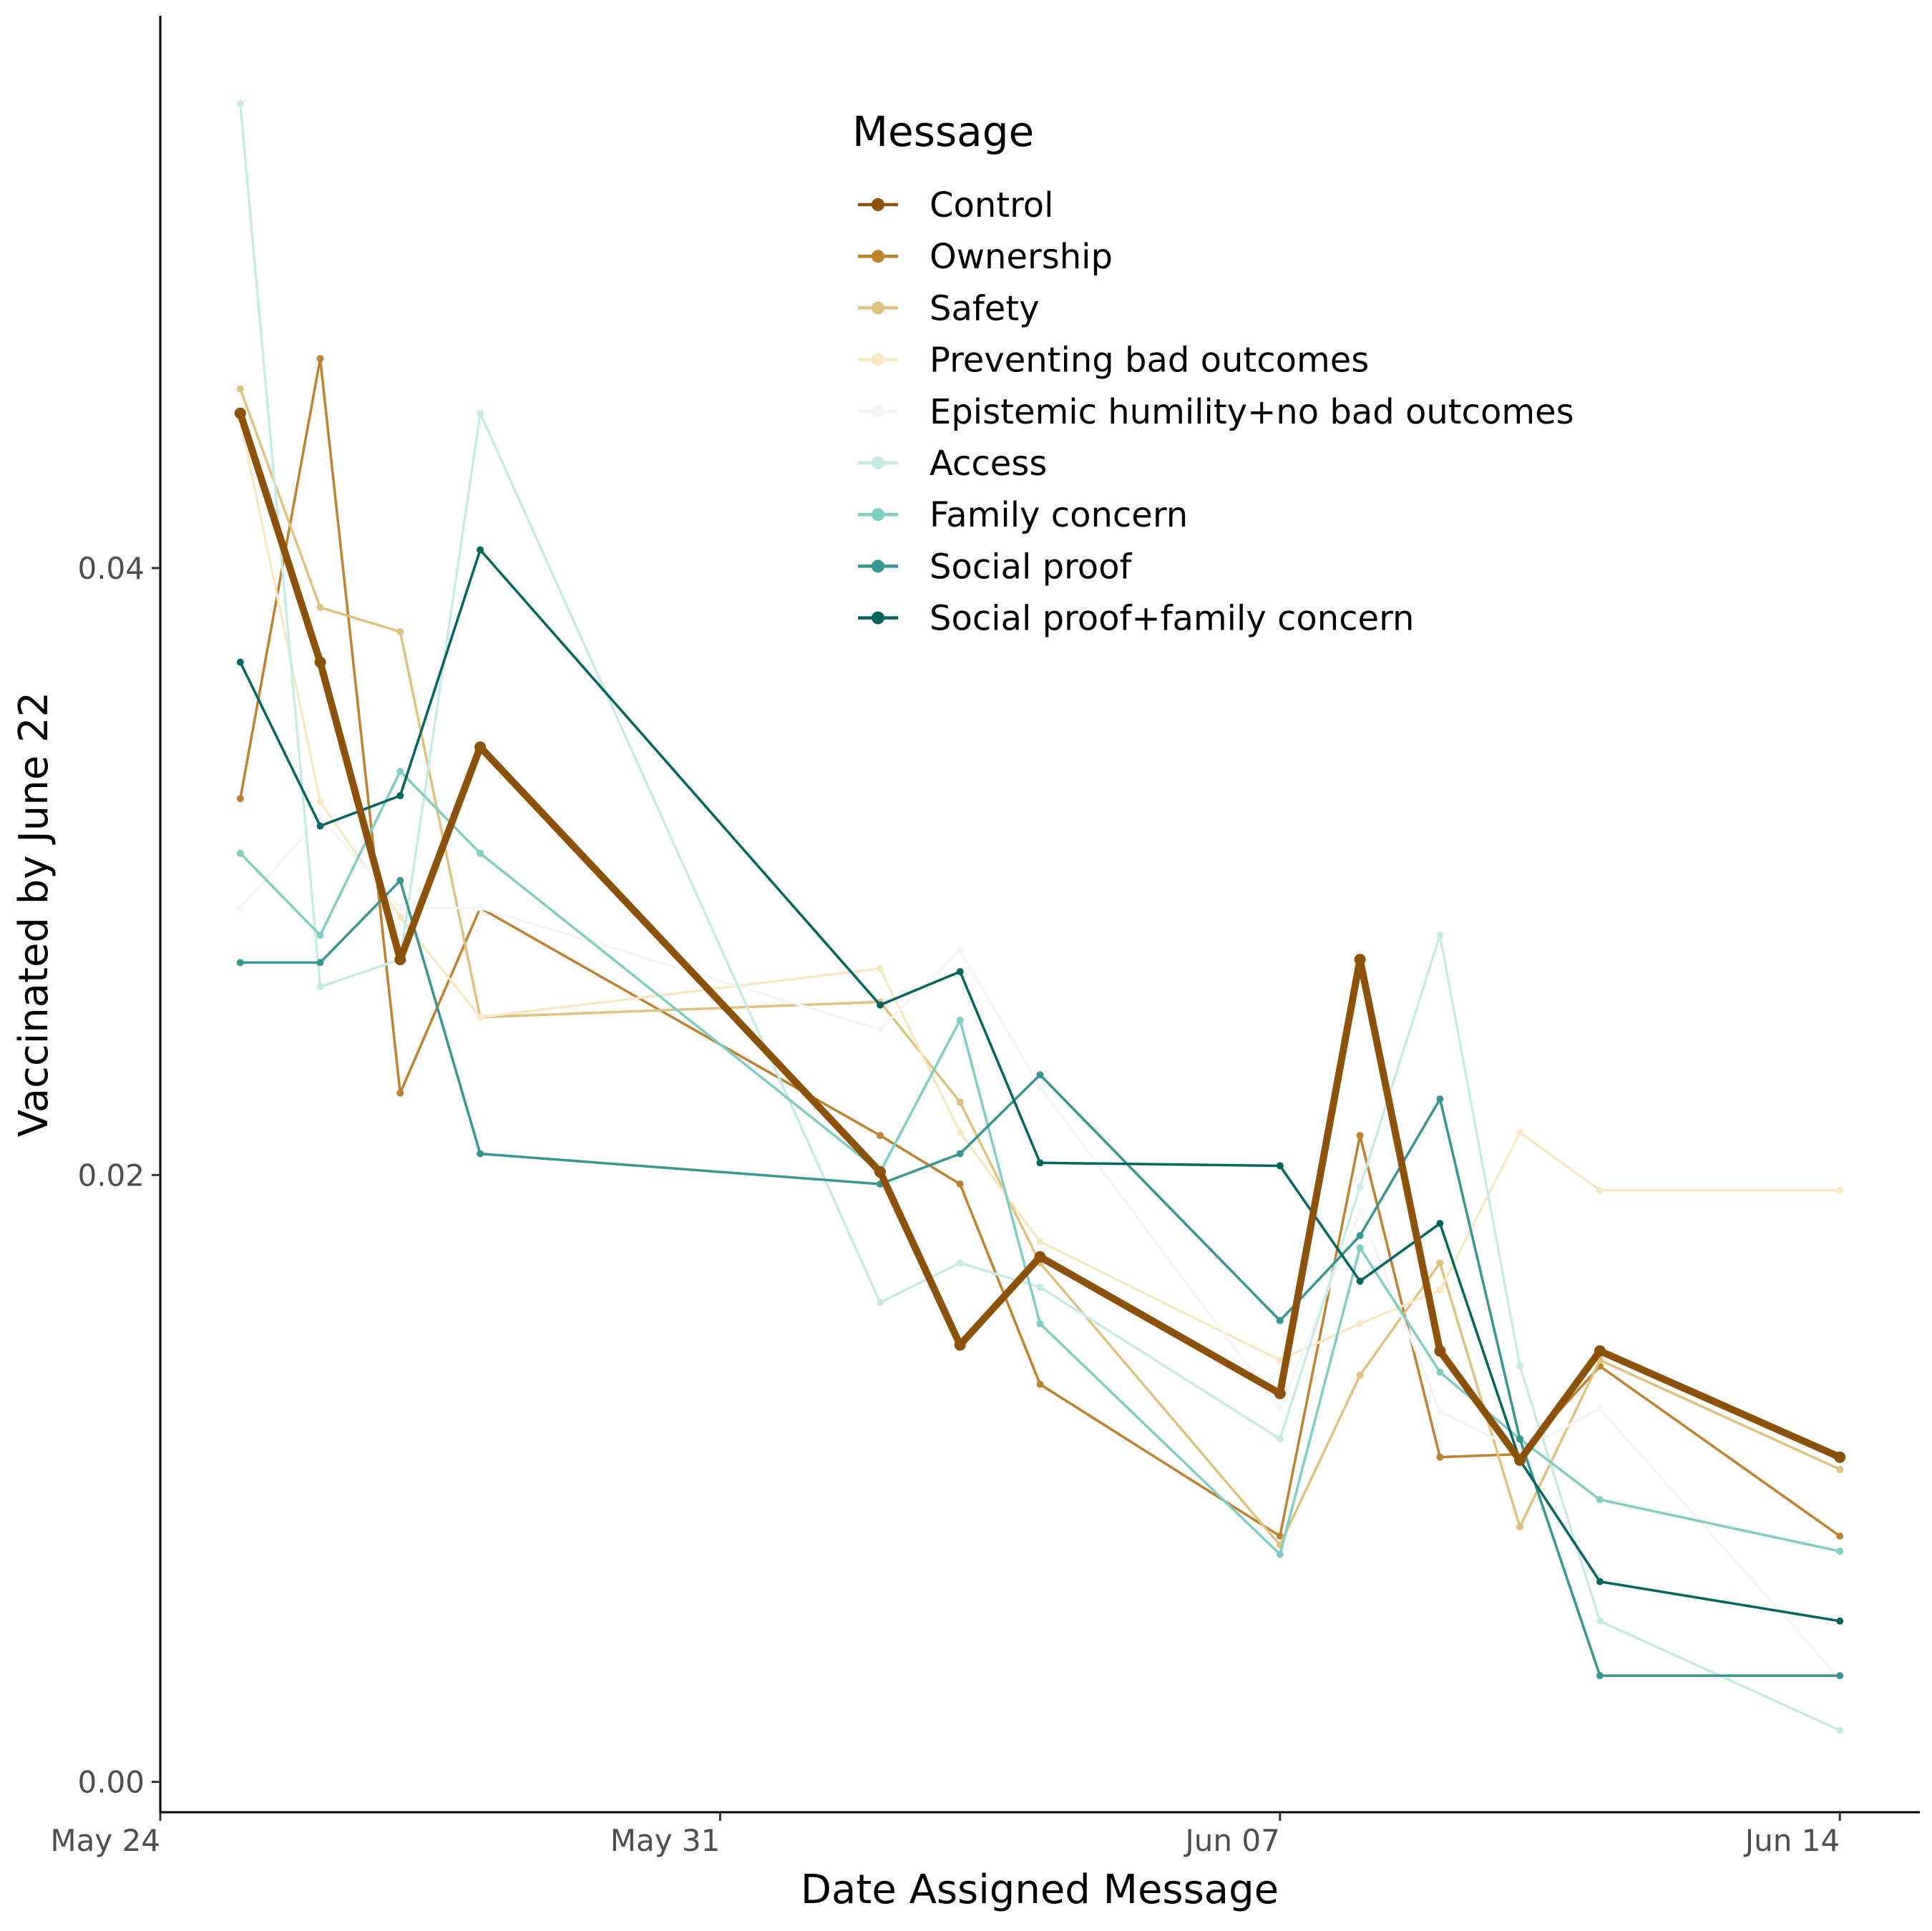 The image size is (1932, 1931). I want to click on legend-item: Ownership, so click(985, 257).